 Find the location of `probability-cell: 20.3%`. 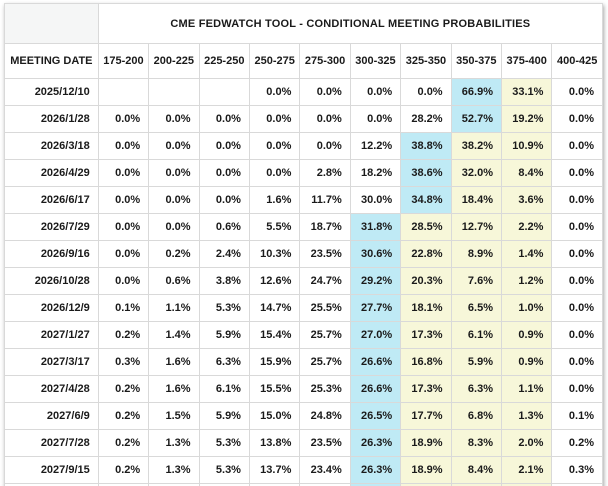

probability-cell: 20.3% is located at coordinates (426, 281).